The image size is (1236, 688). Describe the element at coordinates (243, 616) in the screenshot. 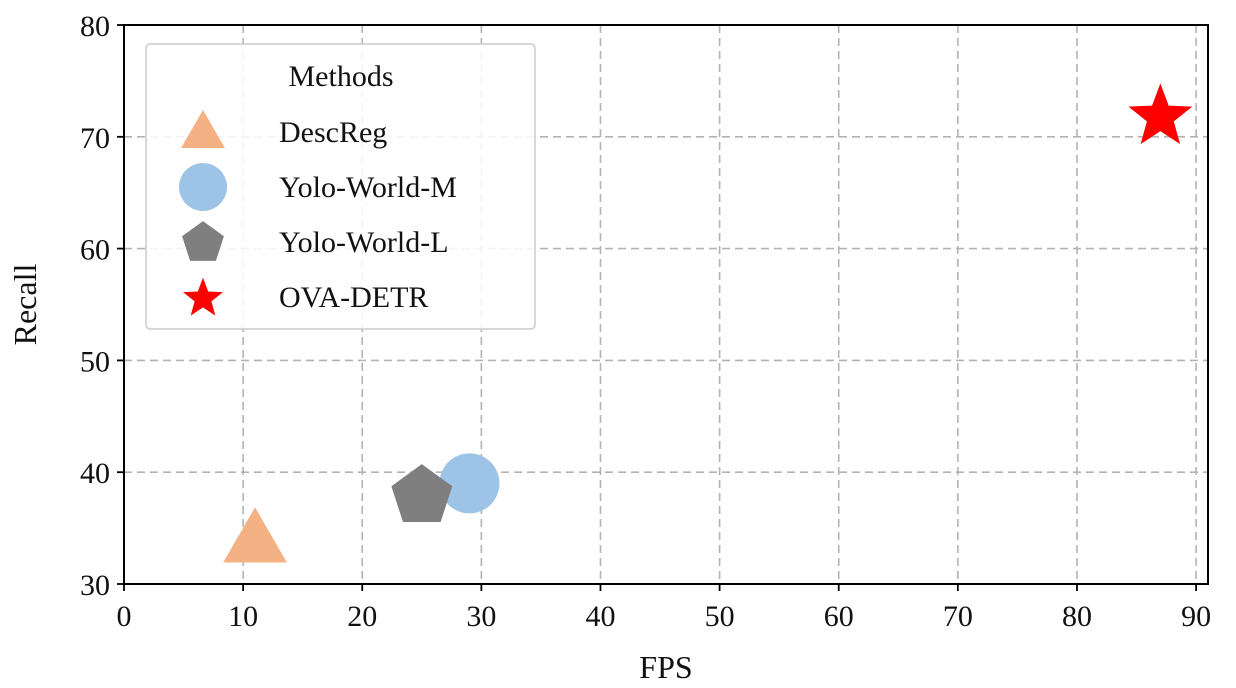

I see `x-tick-label: 10` at that location.